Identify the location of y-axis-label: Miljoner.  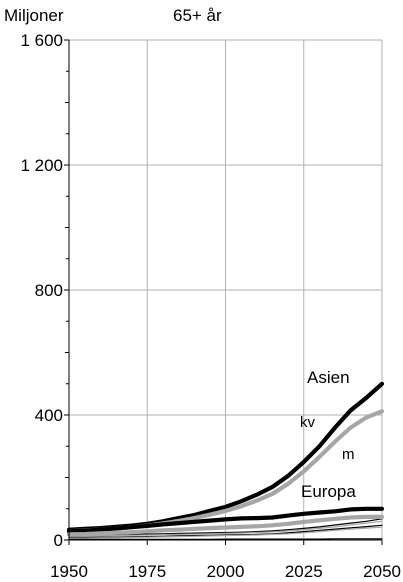
(34, 15).